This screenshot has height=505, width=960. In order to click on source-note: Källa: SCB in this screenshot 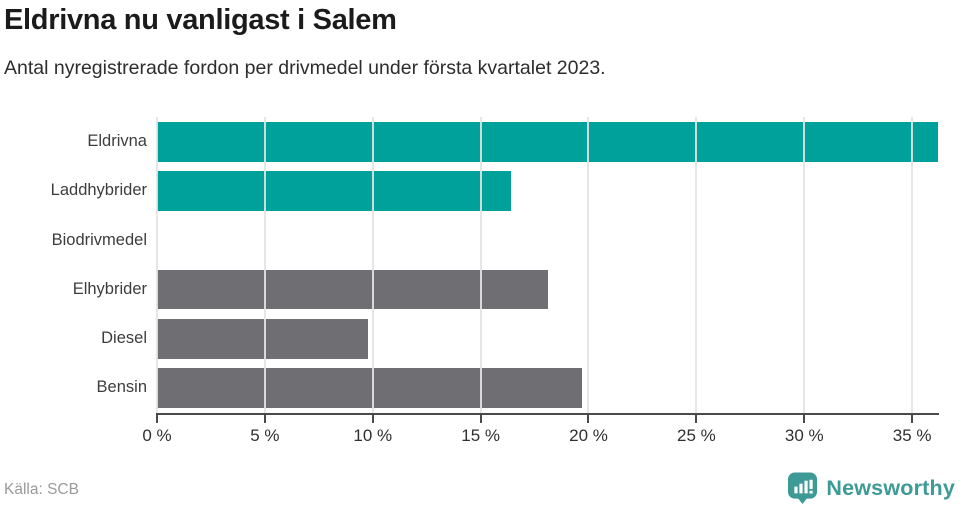, I will do `click(41, 489)`.